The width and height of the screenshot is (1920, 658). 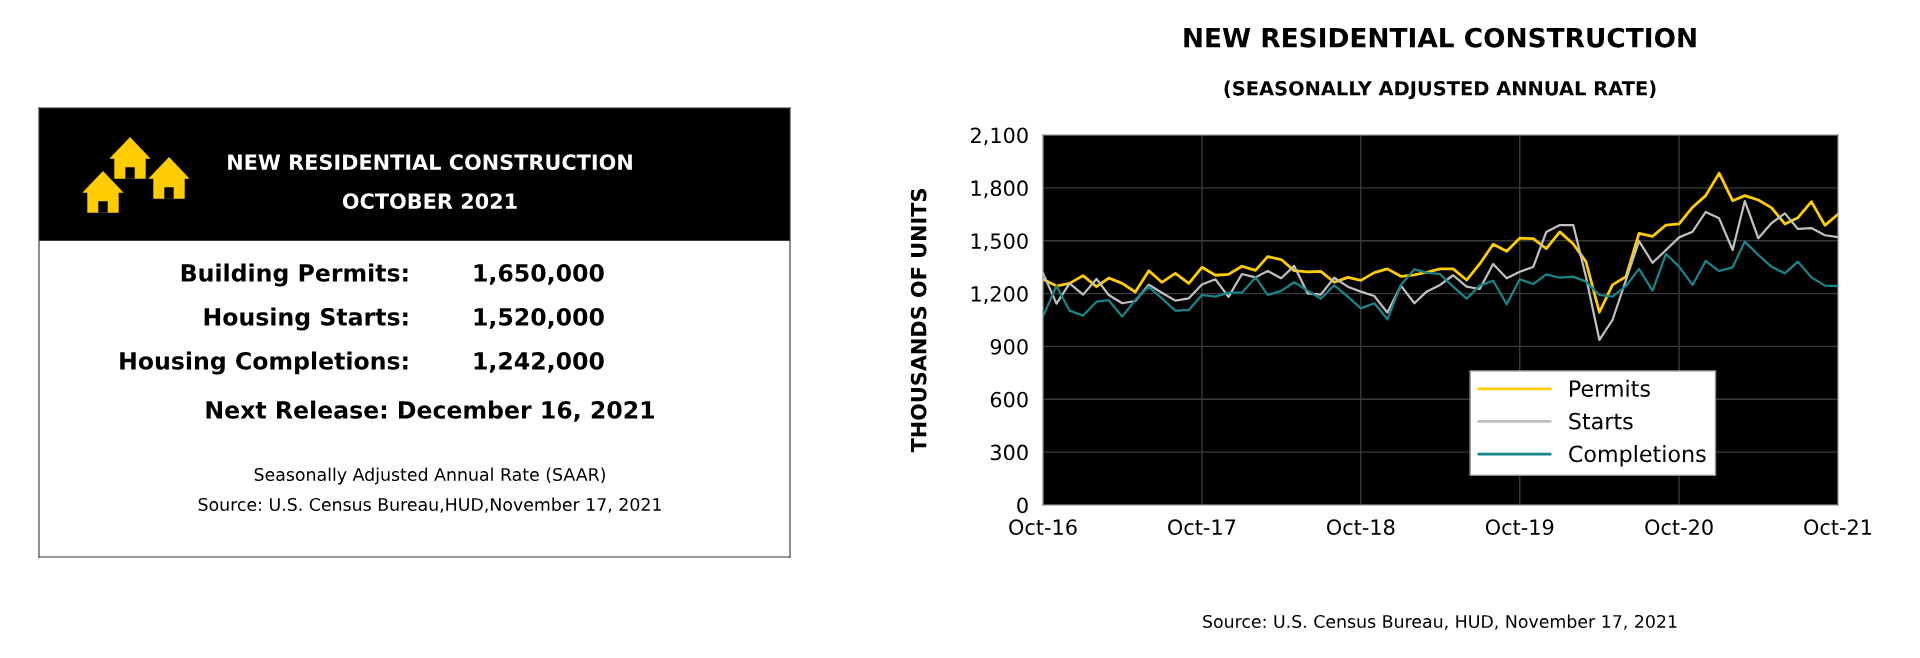 What do you see at coordinates (1838, 527) in the screenshot?
I see `x-tick-label: Oct-21` at bounding box center [1838, 527].